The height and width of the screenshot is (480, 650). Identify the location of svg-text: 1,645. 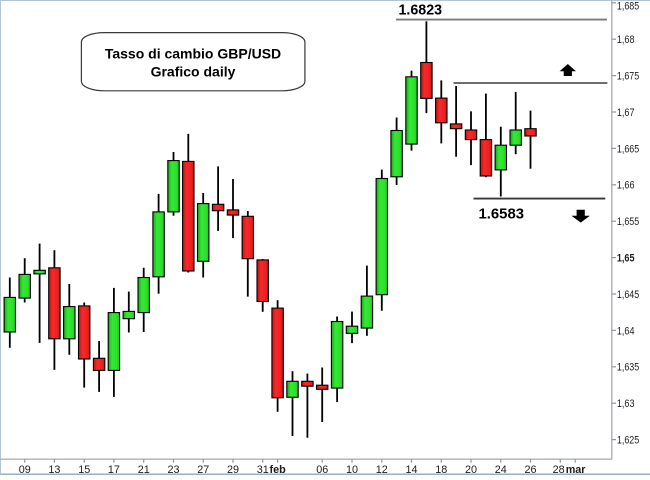
(628, 295).